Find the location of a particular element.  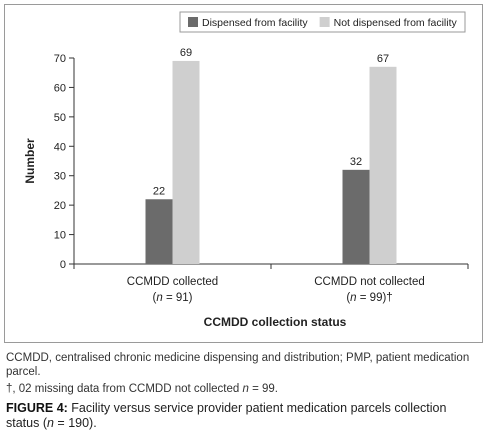

x-category-sublabel: (n = 91) is located at coordinates (173, 298).